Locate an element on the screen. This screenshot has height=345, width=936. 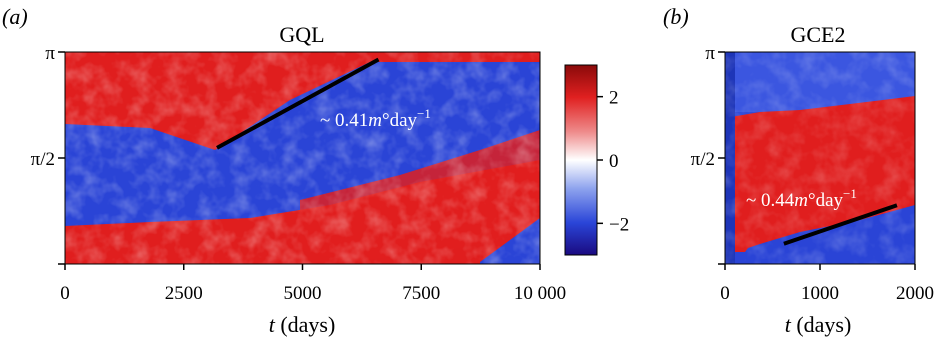
rate-annotation-b: ~ 0.44m°day−1 is located at coordinates (801, 198).